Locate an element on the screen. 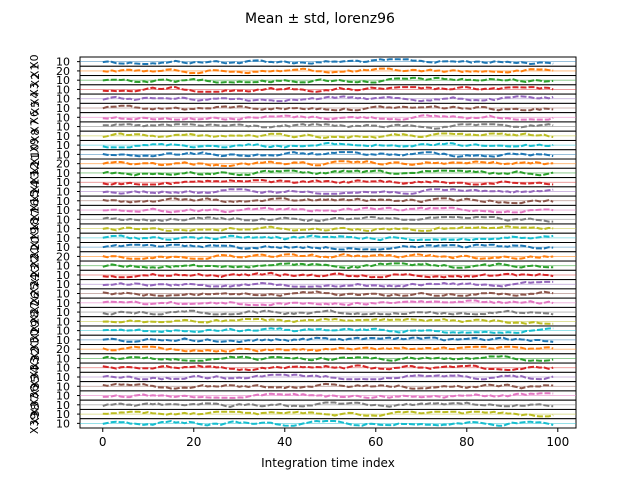 This screenshot has width=640, height=480. panel-ylabel-x35: X35 is located at coordinates (35, 386).